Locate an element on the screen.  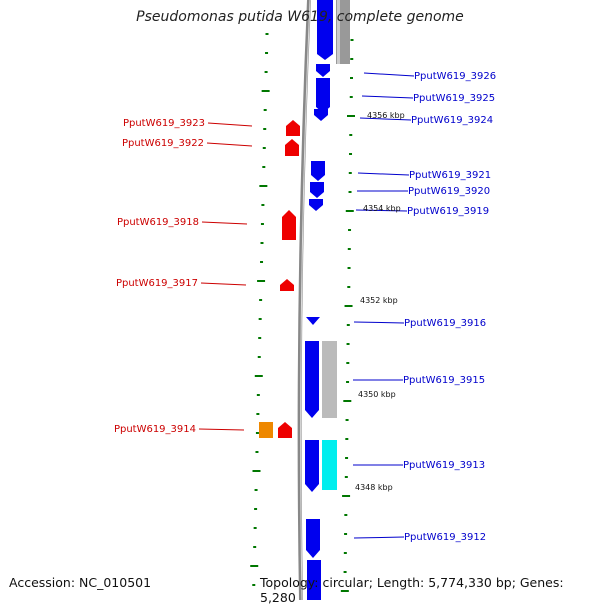
cds-gray-light is located at coordinates (338, 32).